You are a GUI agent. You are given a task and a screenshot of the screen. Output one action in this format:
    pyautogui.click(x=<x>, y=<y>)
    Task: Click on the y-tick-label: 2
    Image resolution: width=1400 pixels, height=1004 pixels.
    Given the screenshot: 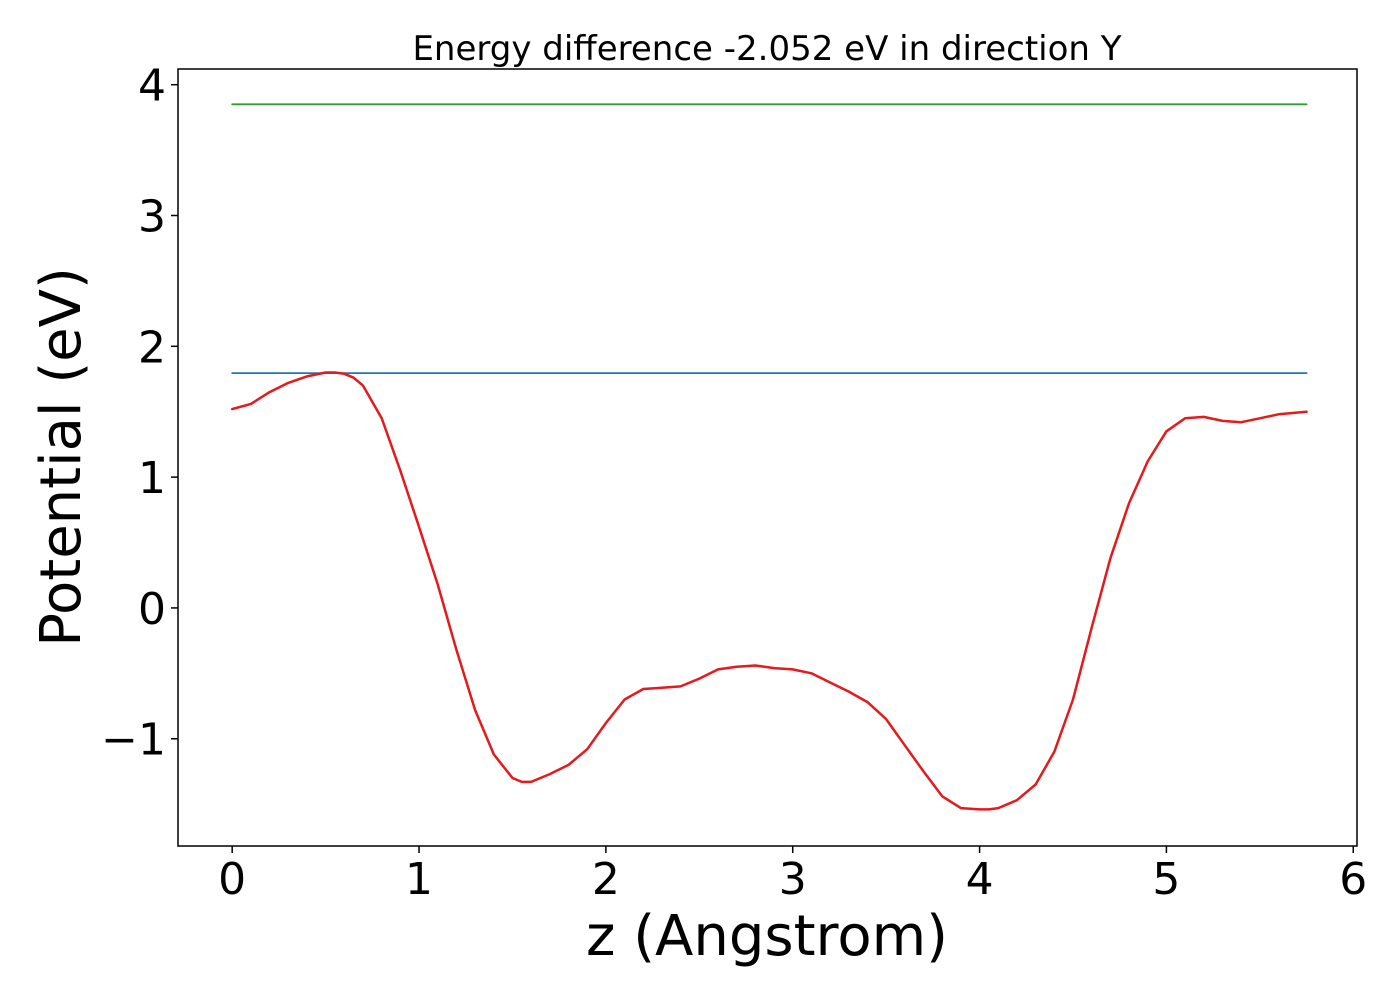 What is the action you would take?
    pyautogui.click(x=152, y=347)
    